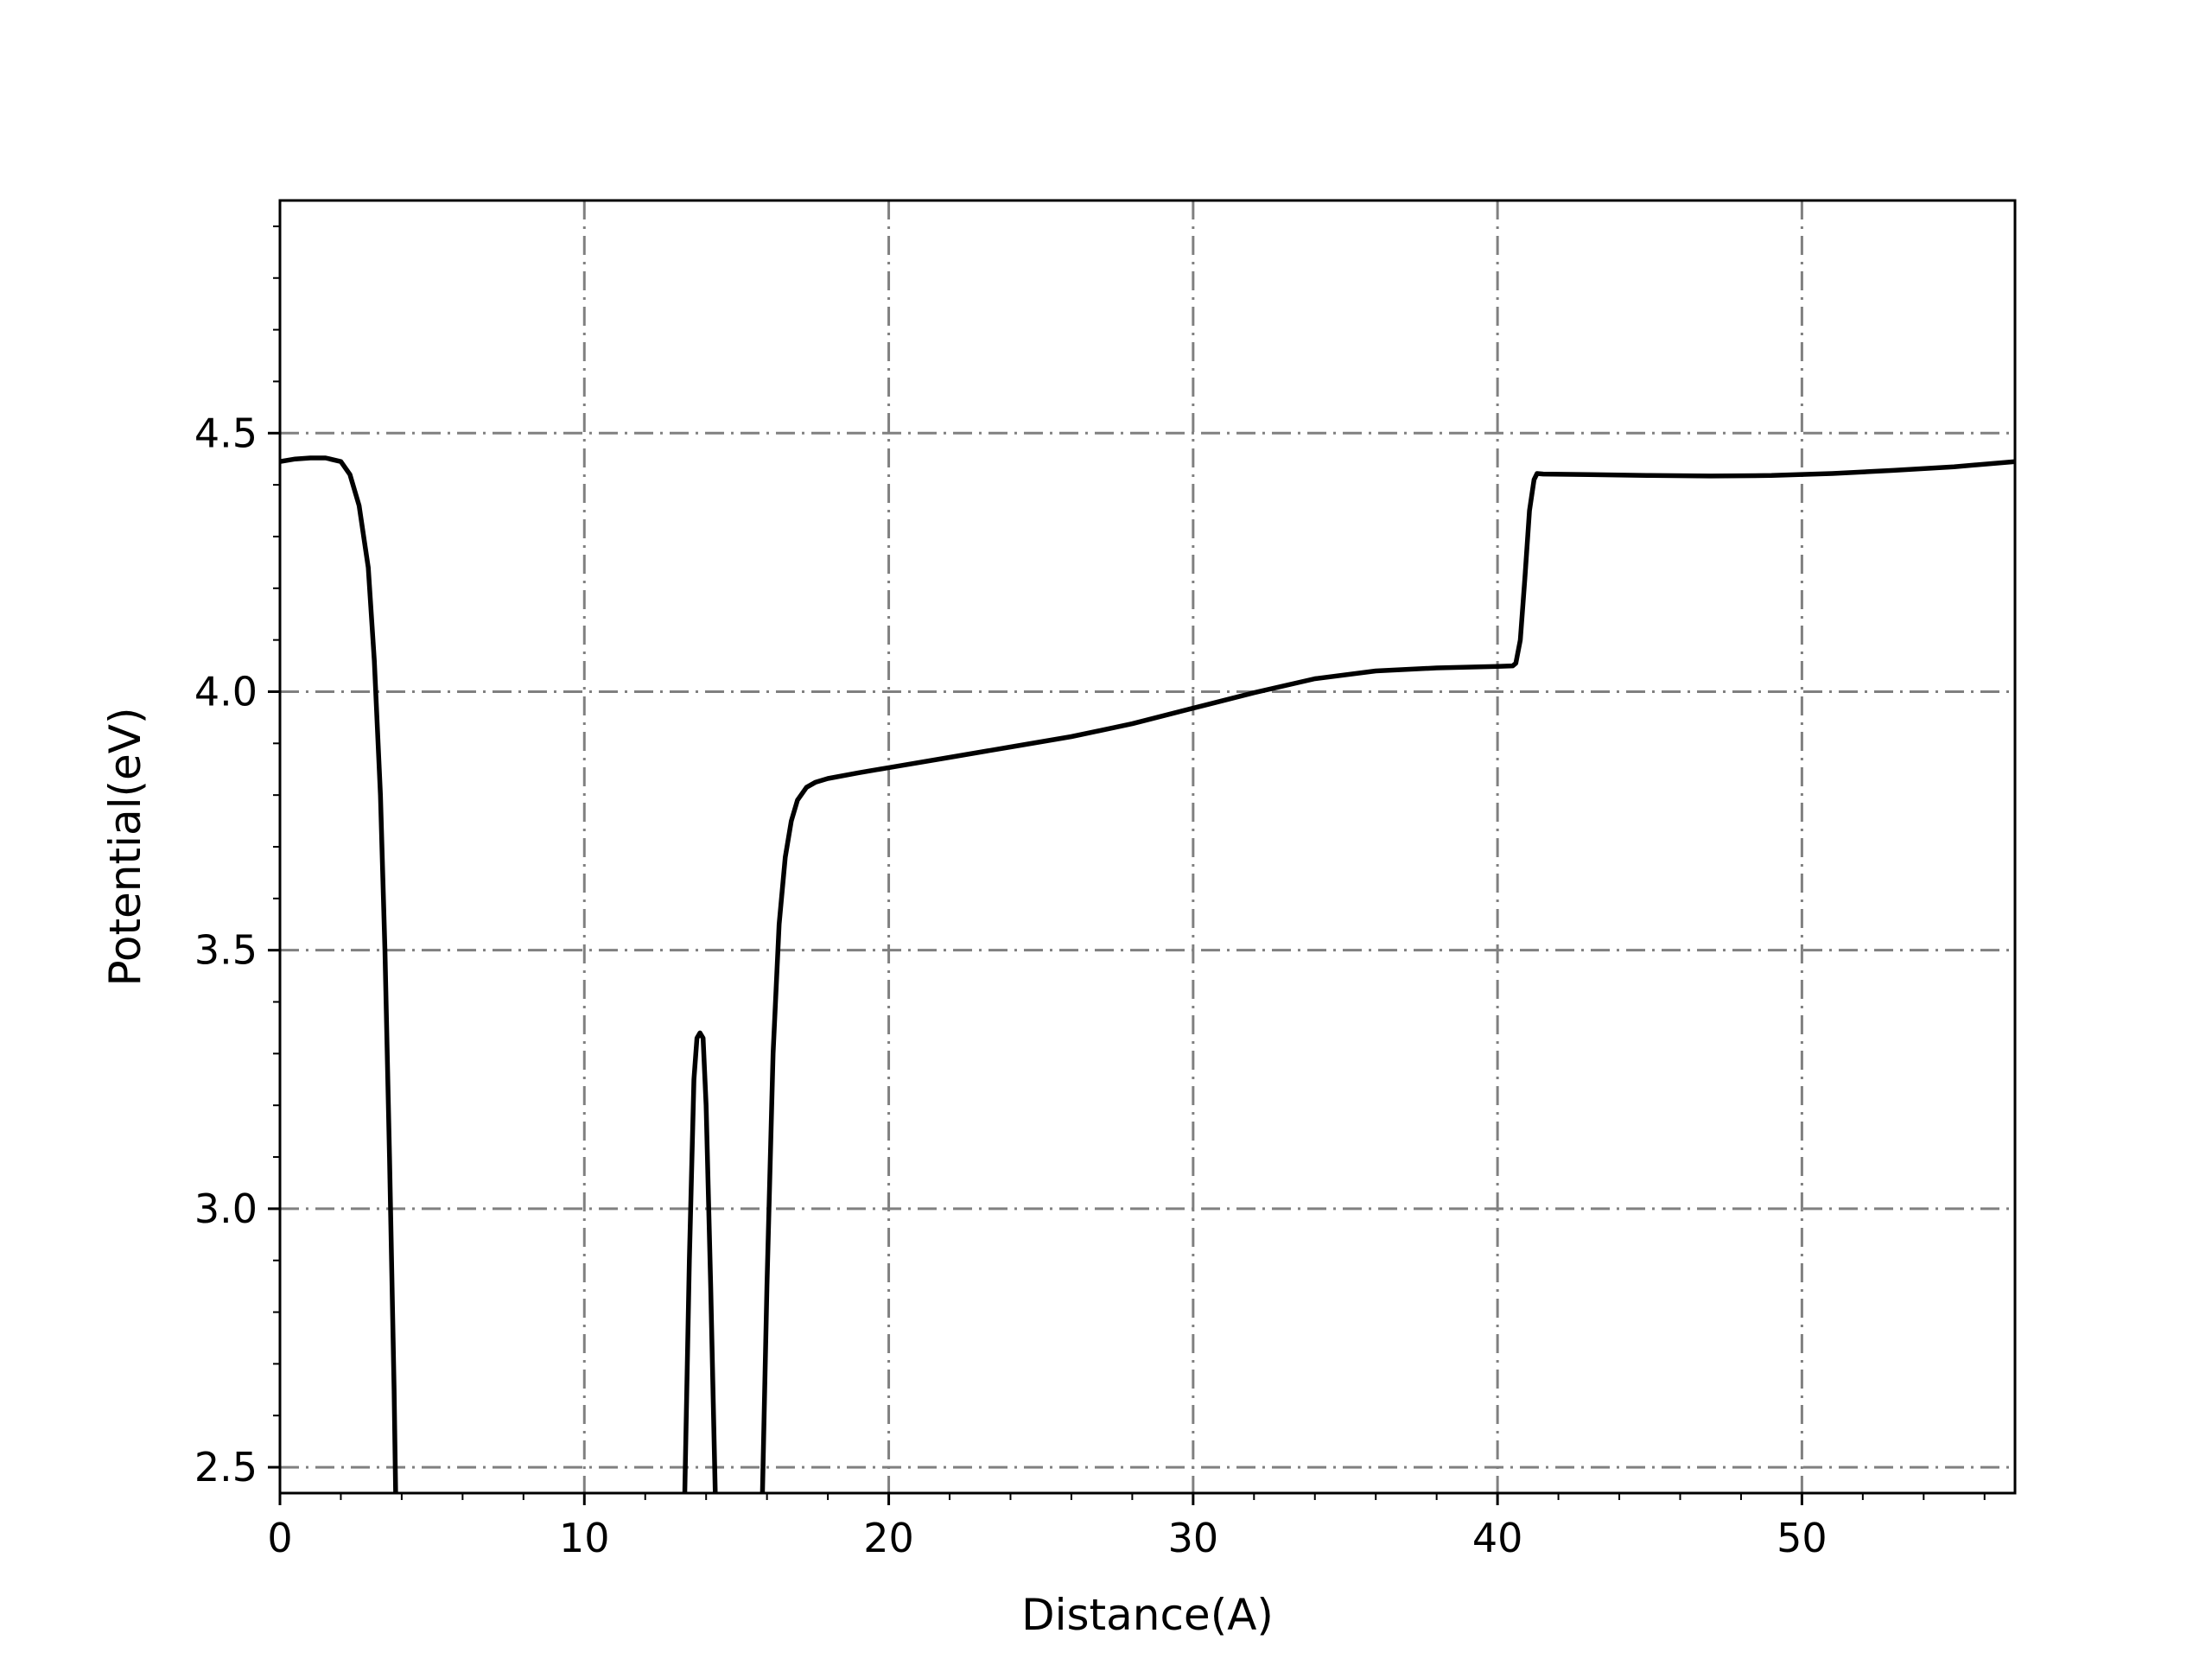 The height and width of the screenshot is (1659, 2212). I want to click on y-tick-label: 4.5, so click(225, 433).